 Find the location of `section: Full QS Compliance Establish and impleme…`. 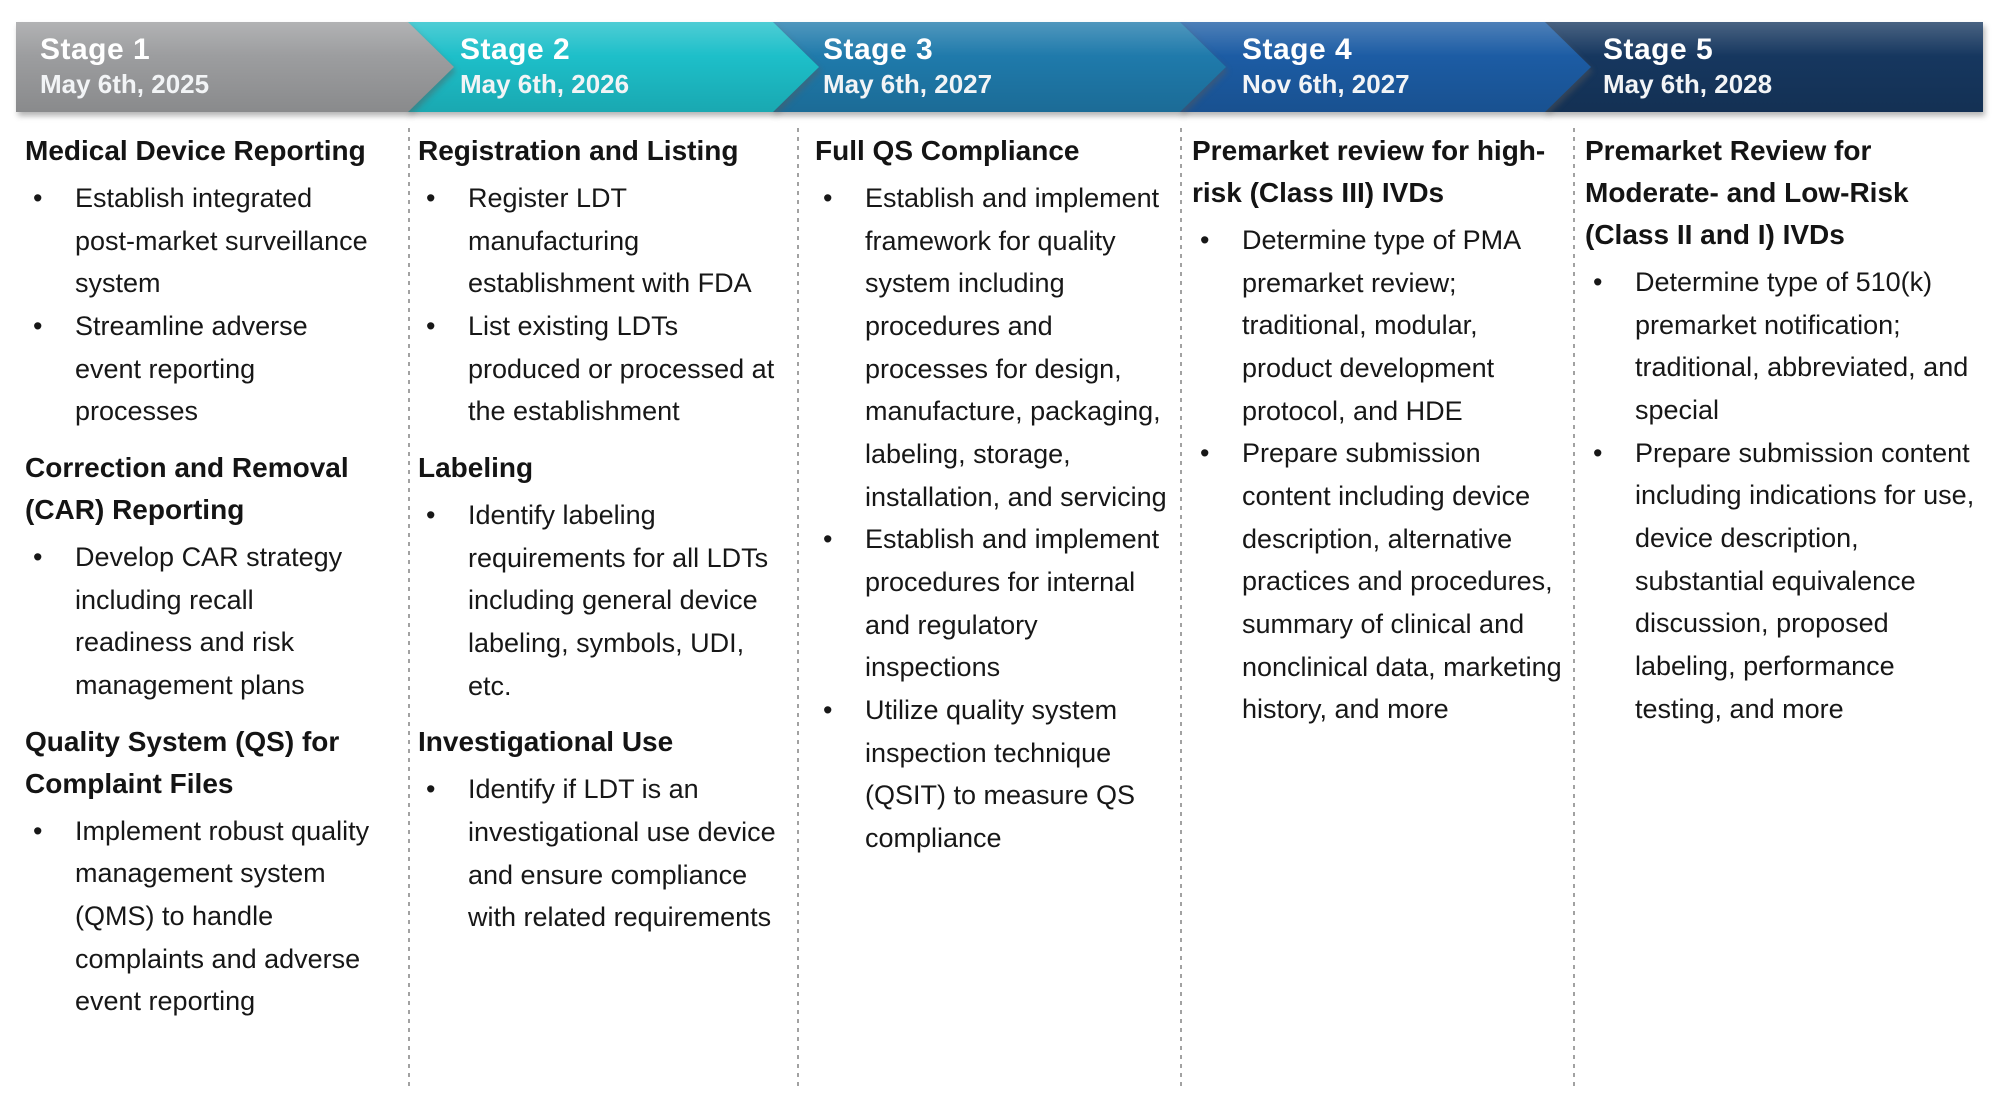

section: Full QS Compliance Establish and impleme… is located at coordinates (991, 495).